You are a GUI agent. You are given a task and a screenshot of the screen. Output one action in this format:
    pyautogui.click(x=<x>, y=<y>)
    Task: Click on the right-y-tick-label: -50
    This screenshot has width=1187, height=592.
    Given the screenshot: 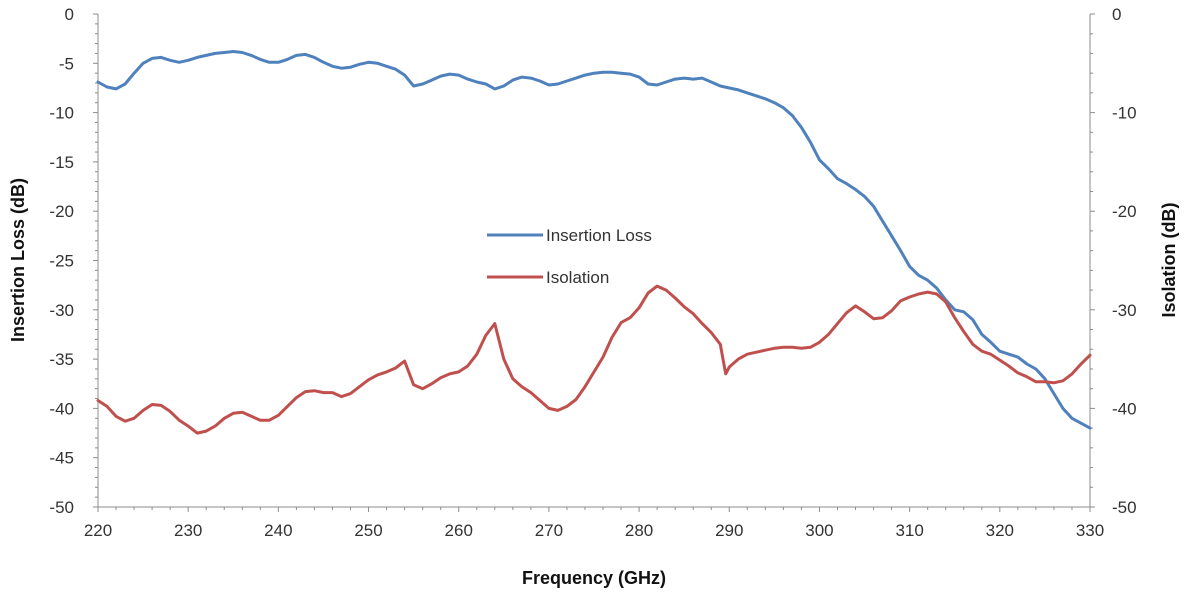 What is the action you would take?
    pyautogui.click(x=1124, y=507)
    